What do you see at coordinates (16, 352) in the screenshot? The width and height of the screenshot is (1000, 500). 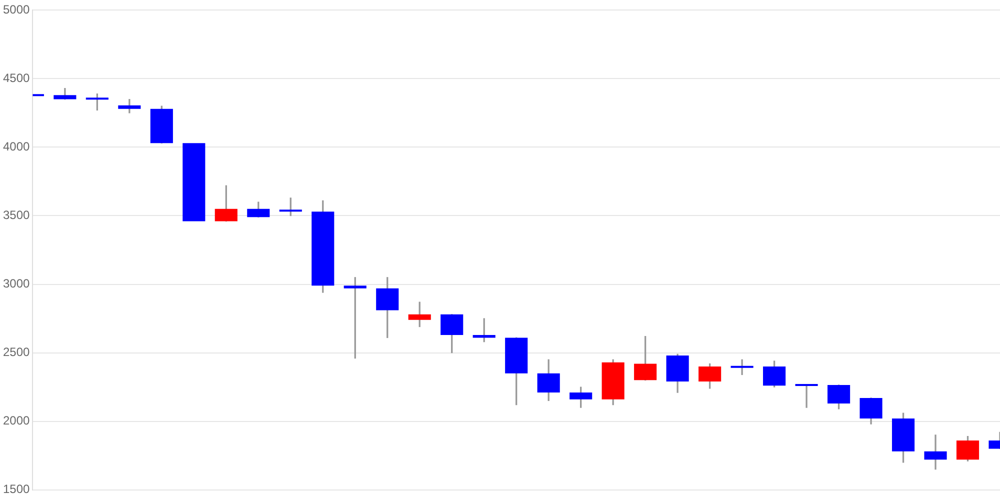 I see `y-tick-label: 2500` at bounding box center [16, 352].